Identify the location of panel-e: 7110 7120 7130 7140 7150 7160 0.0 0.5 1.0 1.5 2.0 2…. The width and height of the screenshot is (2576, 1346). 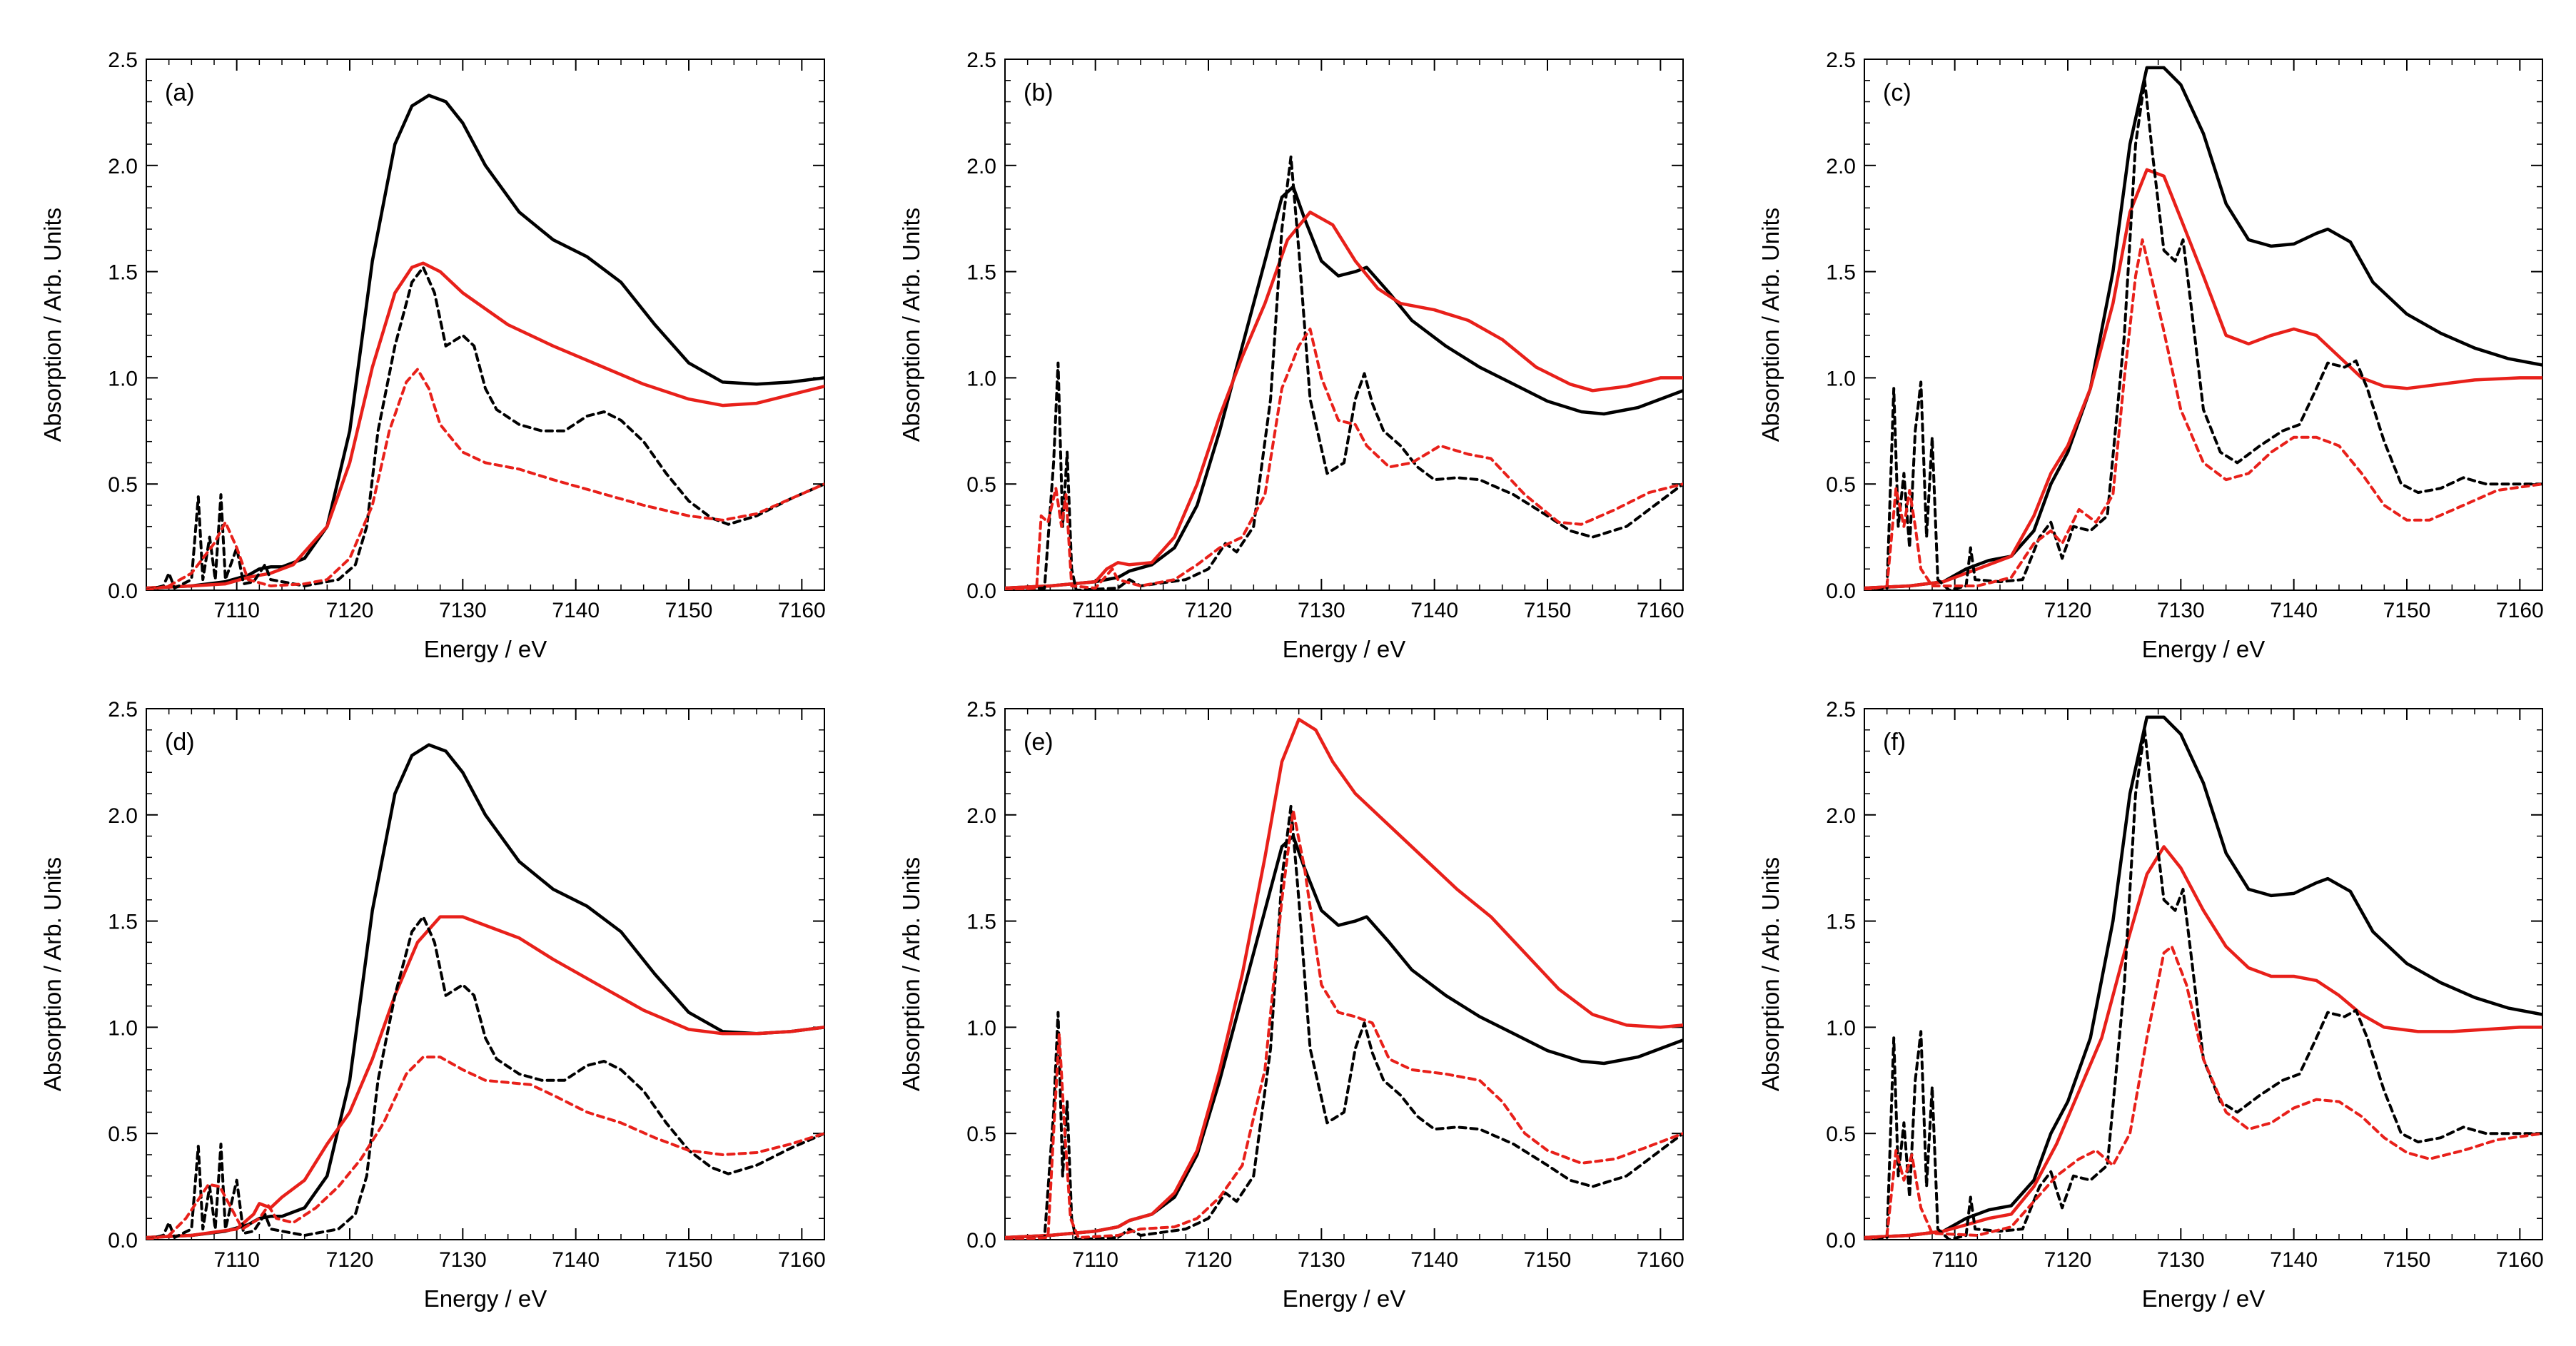
(1291, 1005).